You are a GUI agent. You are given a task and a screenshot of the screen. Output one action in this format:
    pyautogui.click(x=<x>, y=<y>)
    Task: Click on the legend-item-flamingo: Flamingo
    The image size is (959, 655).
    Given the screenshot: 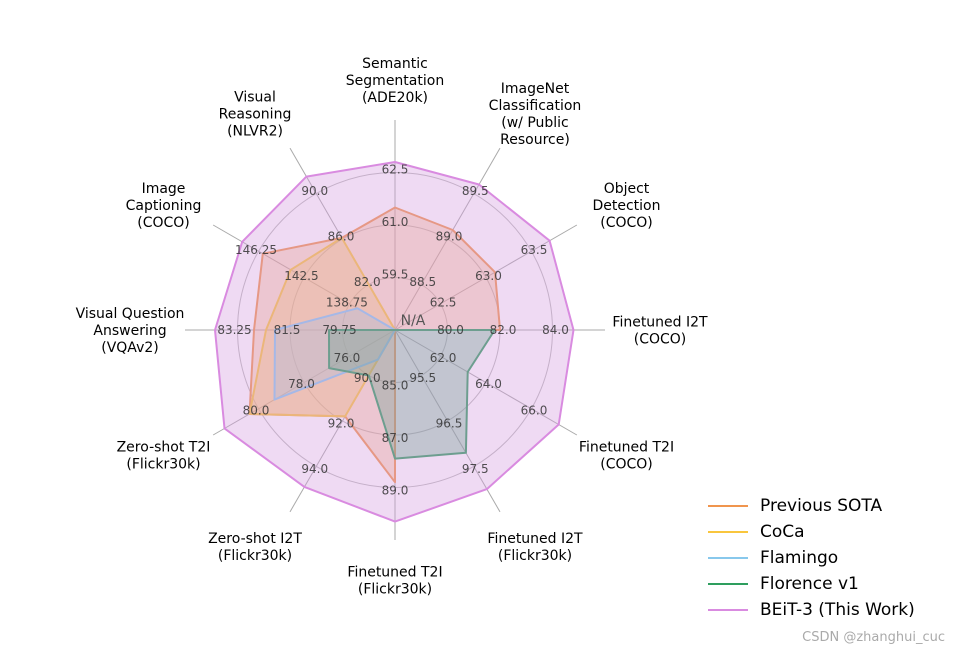 What is the action you would take?
    pyautogui.click(x=811, y=558)
    